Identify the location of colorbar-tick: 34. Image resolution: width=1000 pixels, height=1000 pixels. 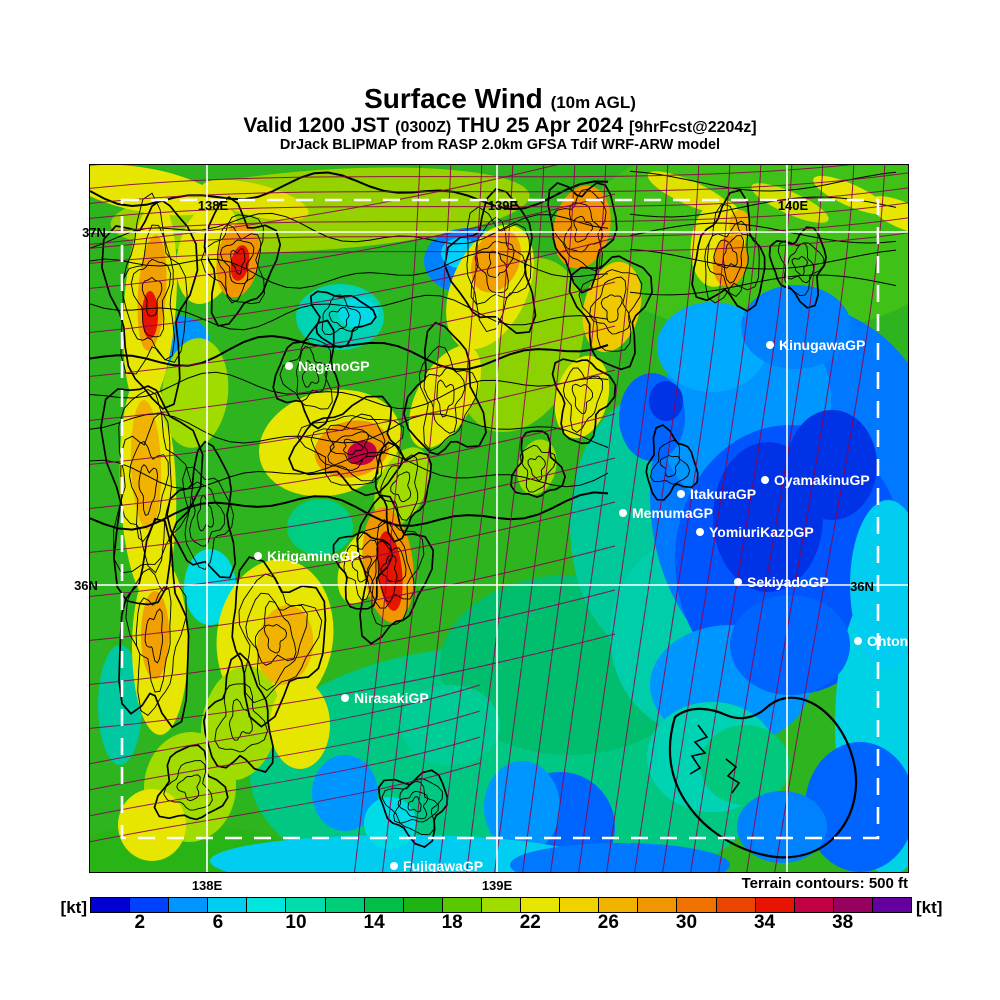
(764, 922).